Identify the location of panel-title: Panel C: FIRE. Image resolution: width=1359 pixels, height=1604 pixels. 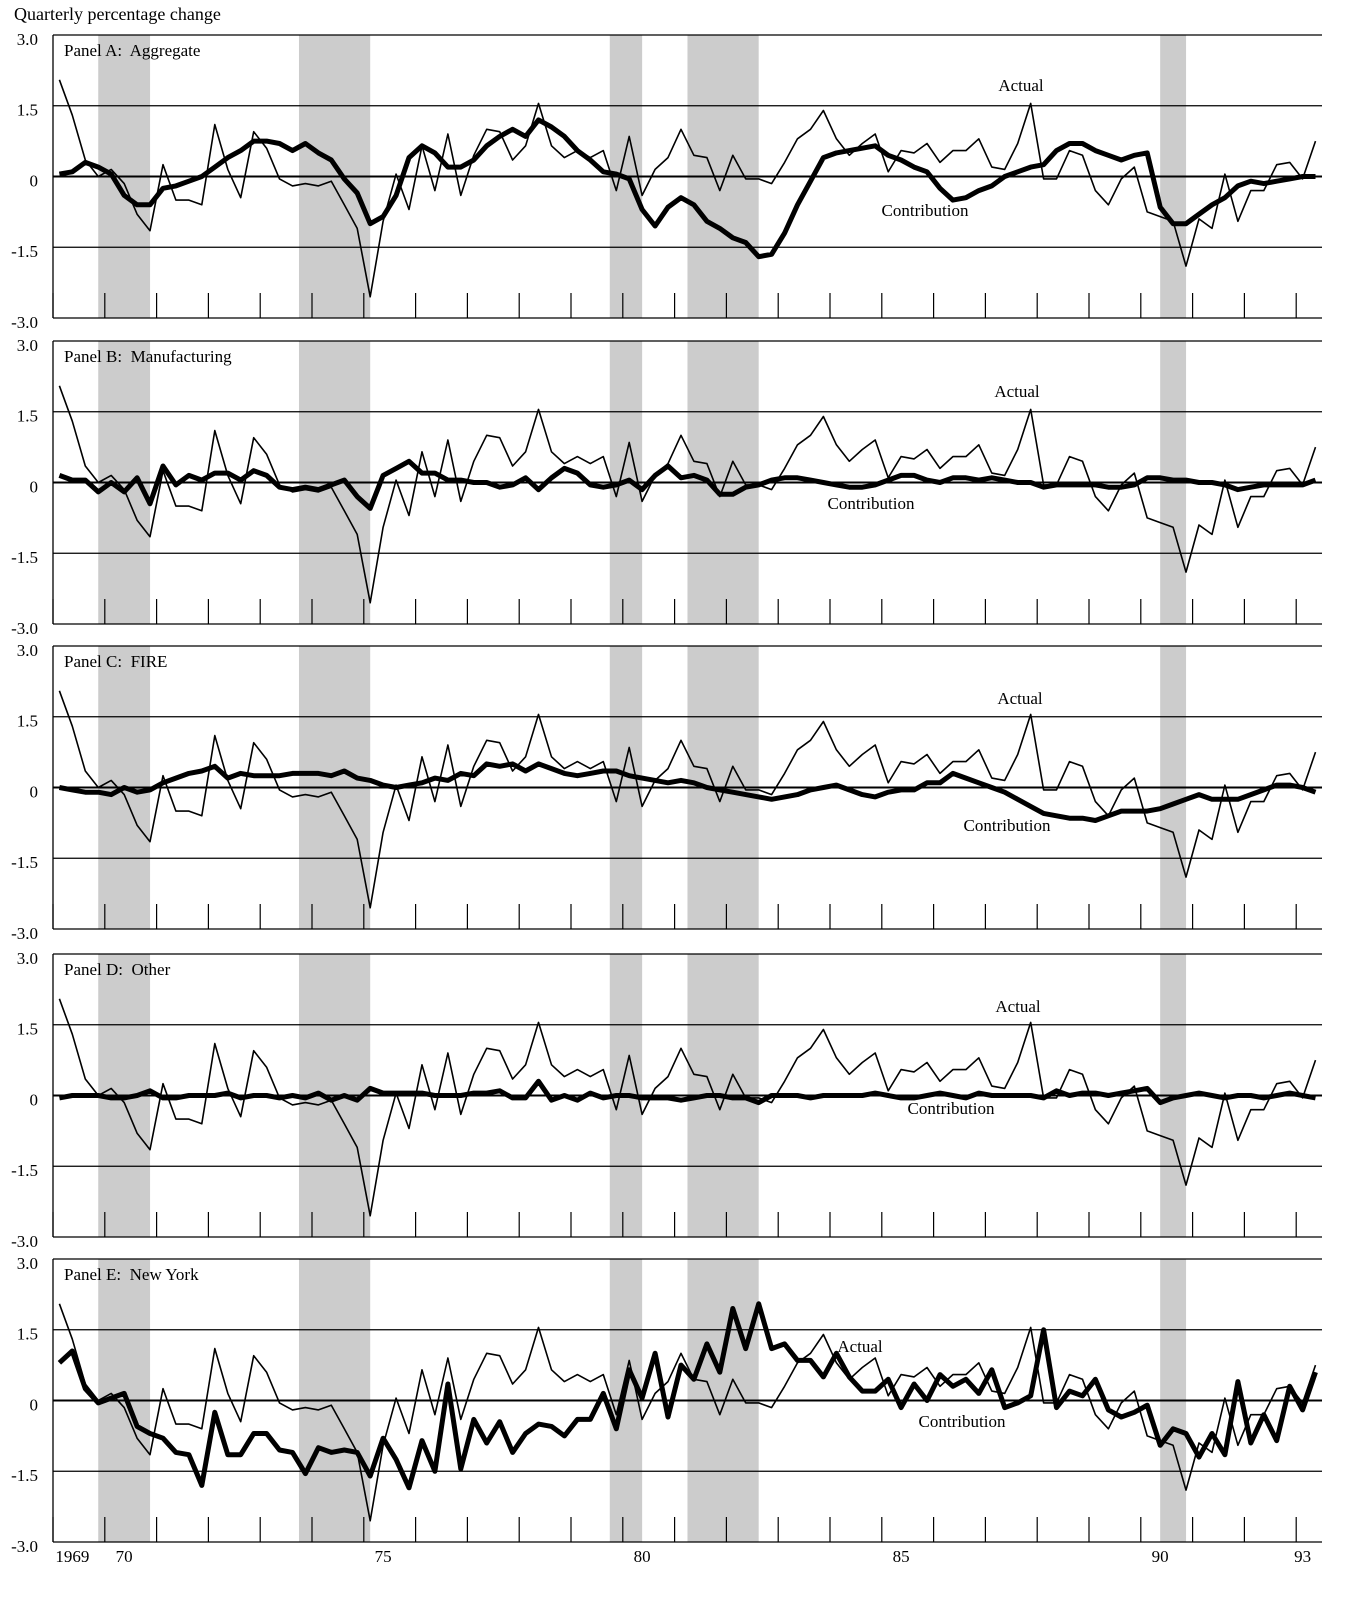
(115, 661).